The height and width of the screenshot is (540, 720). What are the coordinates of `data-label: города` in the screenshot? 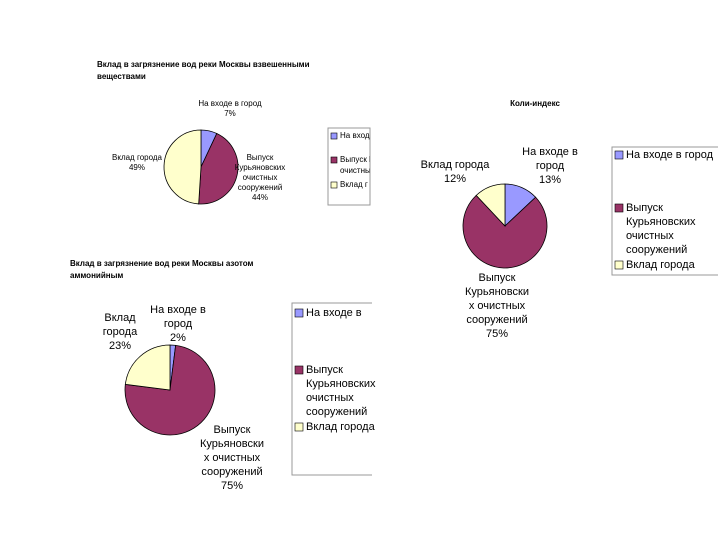 It's located at (120, 332).